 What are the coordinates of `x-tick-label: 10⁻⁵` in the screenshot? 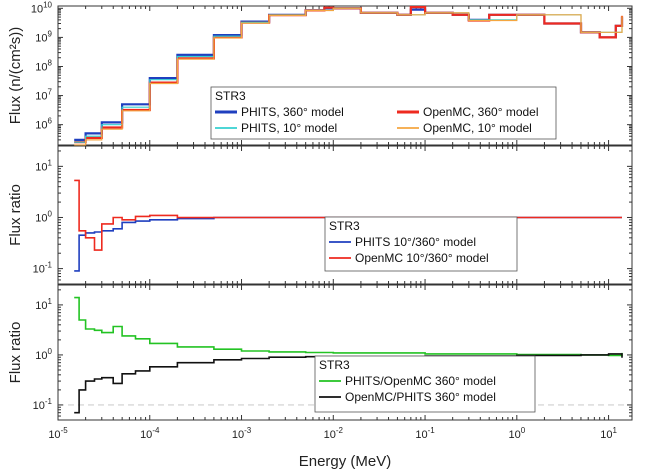 It's located at (58, 433).